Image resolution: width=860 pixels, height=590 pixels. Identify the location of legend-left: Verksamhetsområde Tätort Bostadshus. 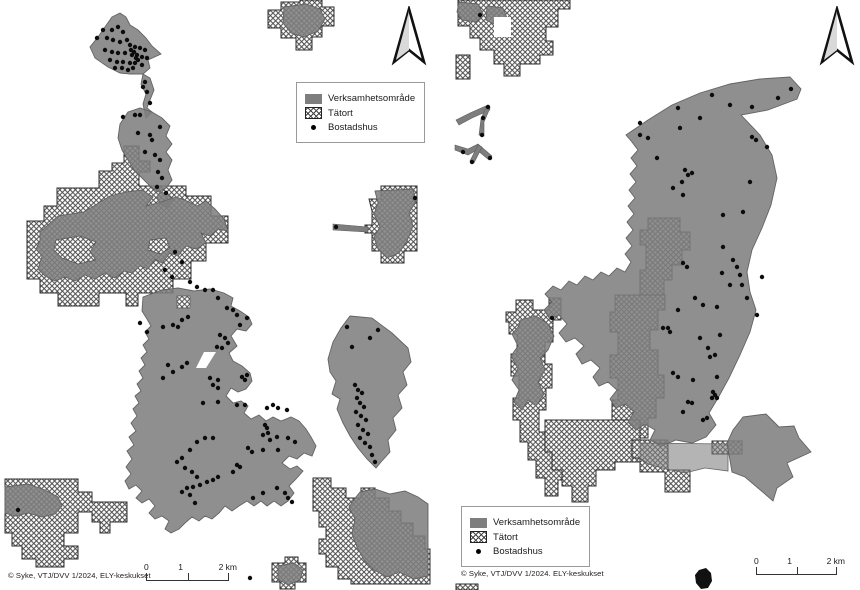
(361, 112).